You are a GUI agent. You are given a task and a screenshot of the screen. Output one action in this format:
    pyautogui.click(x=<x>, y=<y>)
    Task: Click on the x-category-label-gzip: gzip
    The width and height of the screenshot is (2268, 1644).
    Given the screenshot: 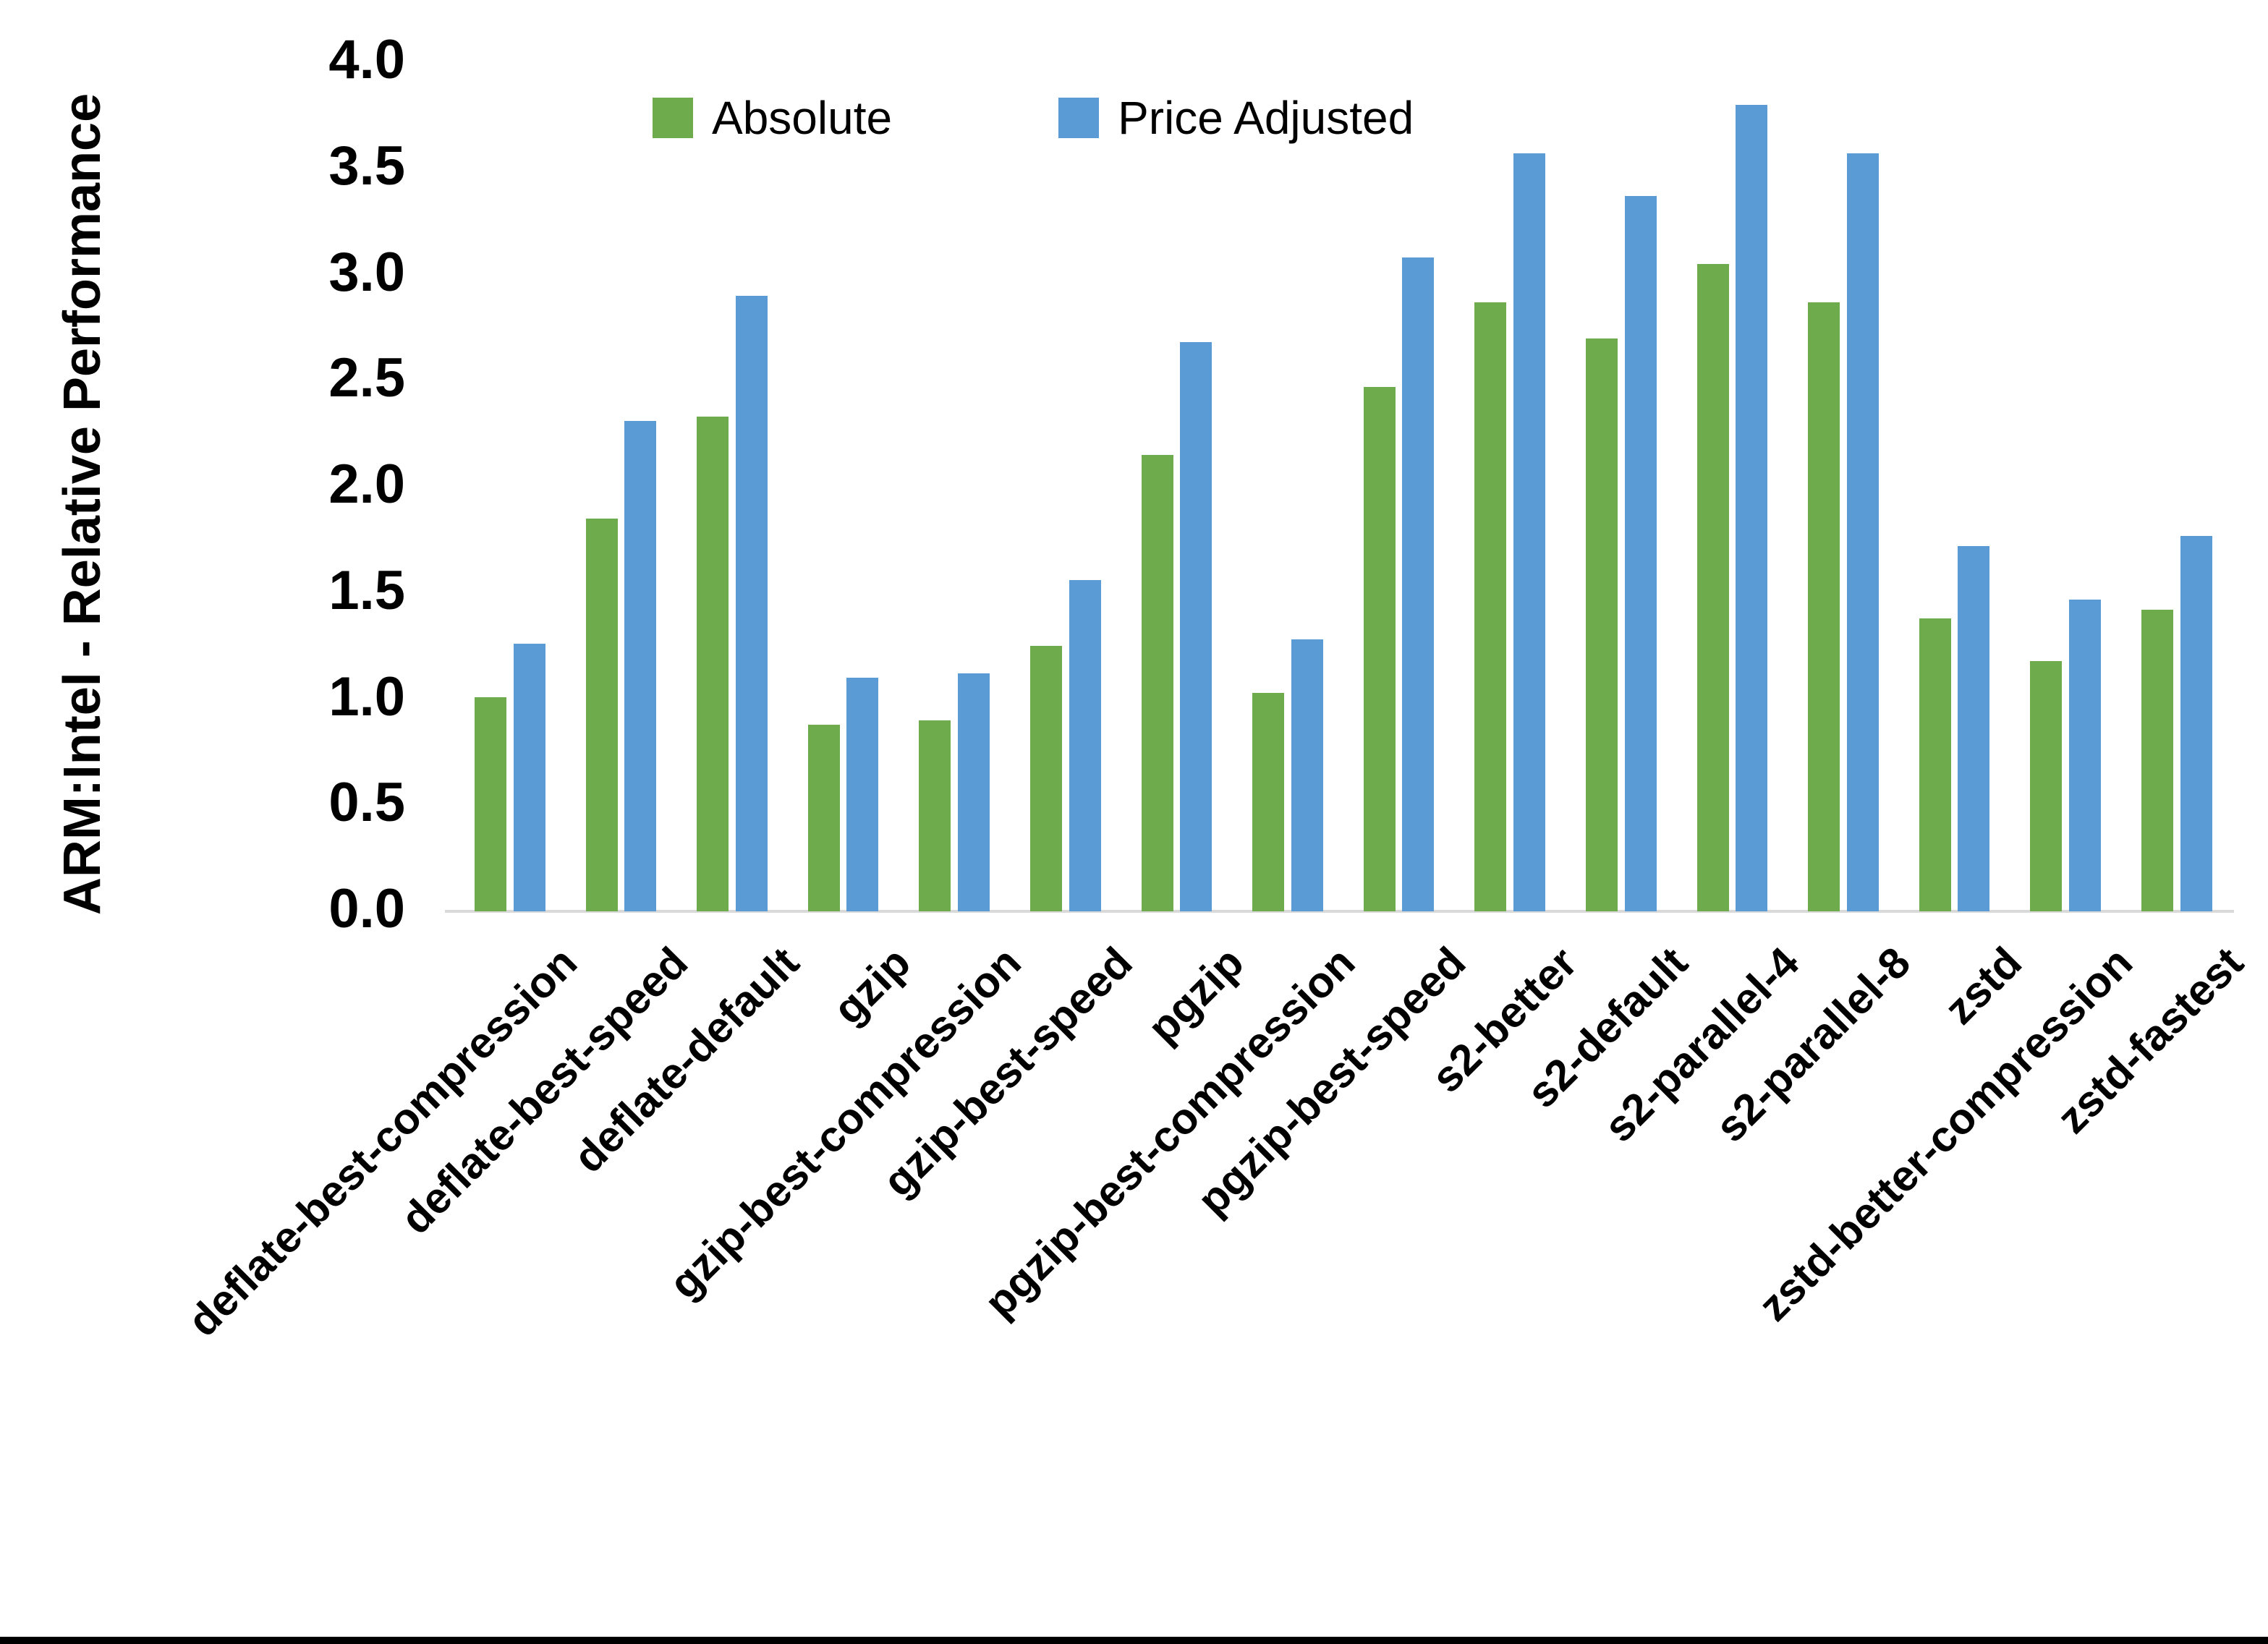 What is the action you would take?
    pyautogui.click(x=871, y=985)
    